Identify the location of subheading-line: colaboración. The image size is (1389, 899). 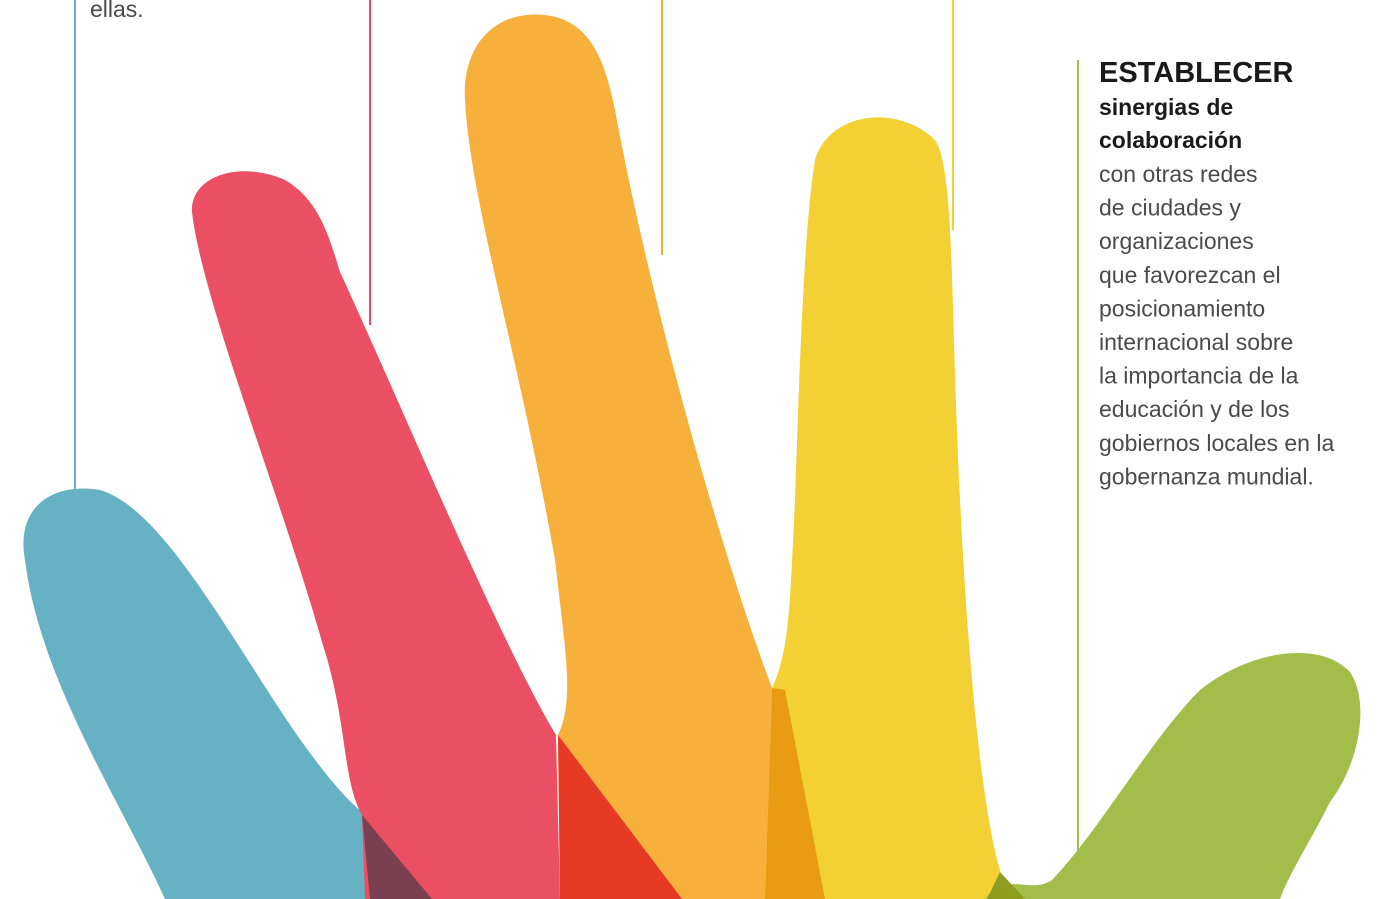
(1170, 140).